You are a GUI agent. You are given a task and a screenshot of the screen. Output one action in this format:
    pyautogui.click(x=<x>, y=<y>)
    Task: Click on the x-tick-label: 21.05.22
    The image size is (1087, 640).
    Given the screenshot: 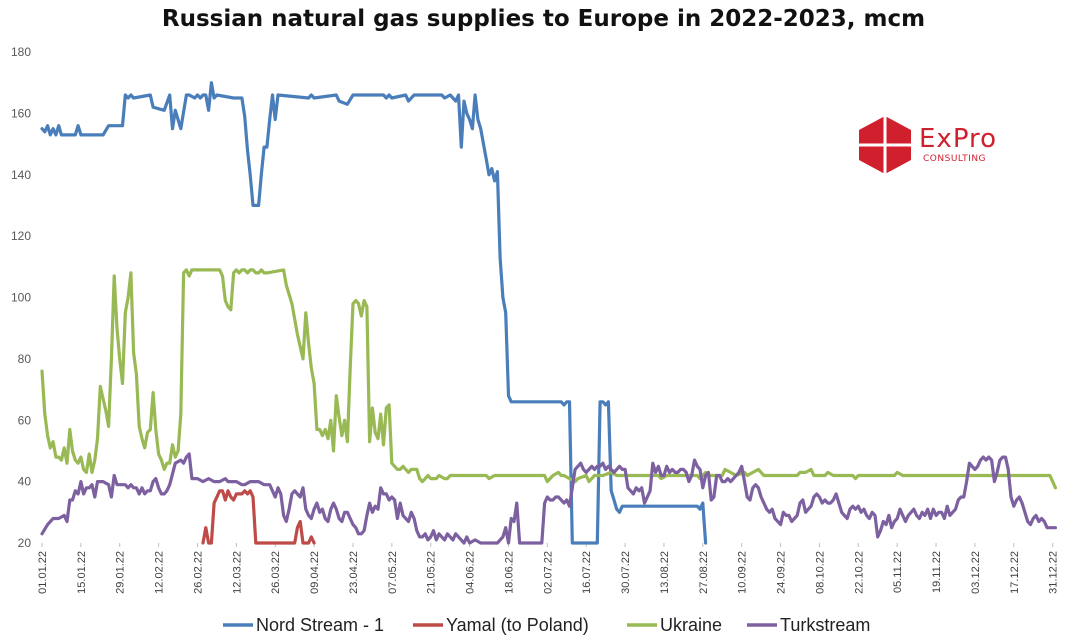 What is the action you would take?
    pyautogui.click(x=432, y=572)
    